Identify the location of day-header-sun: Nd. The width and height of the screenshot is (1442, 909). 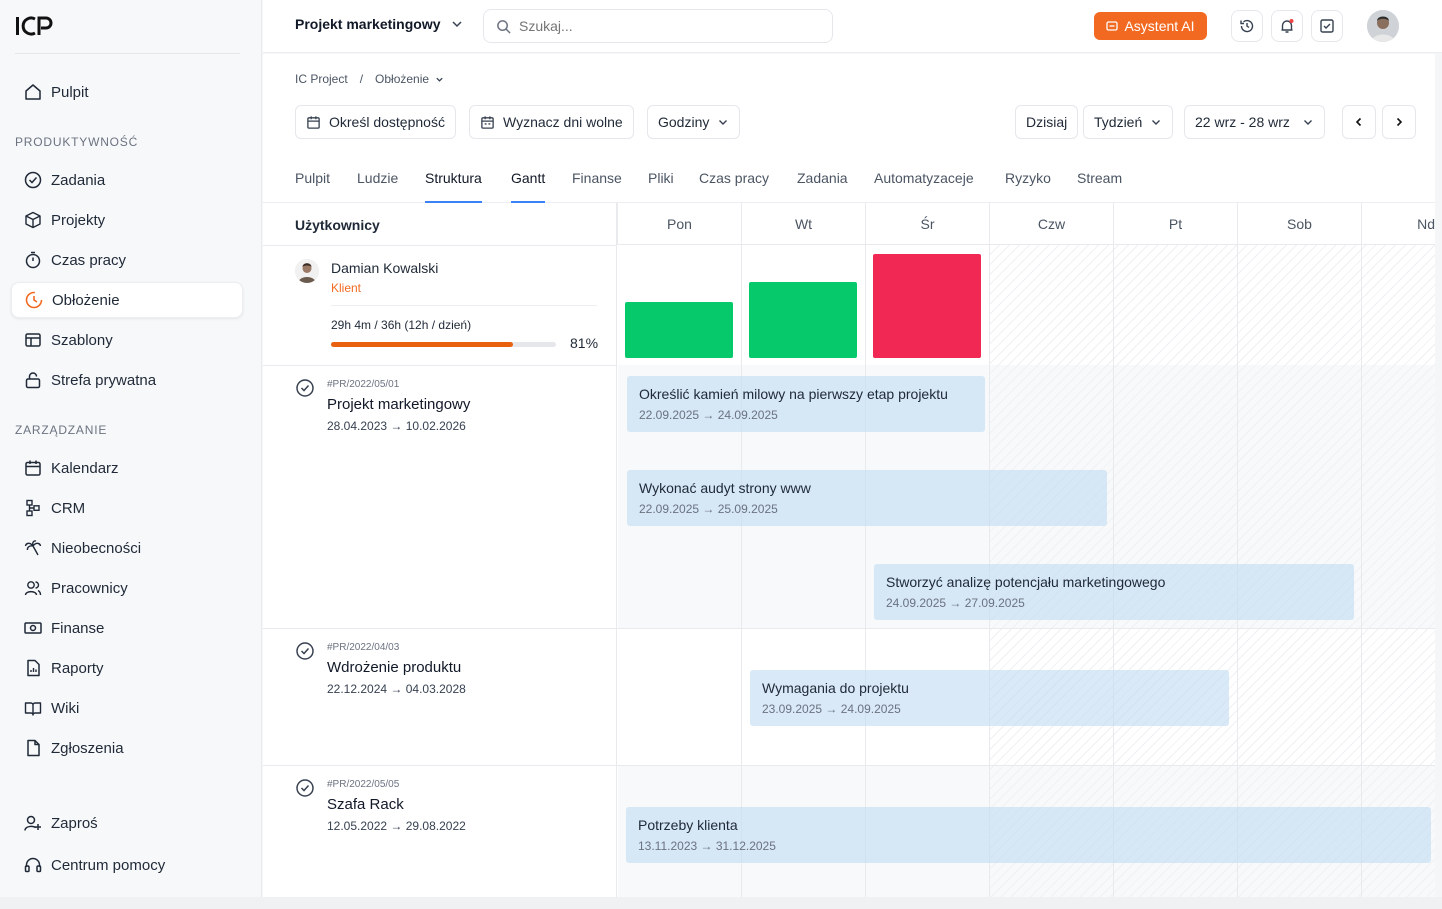
(1398, 224).